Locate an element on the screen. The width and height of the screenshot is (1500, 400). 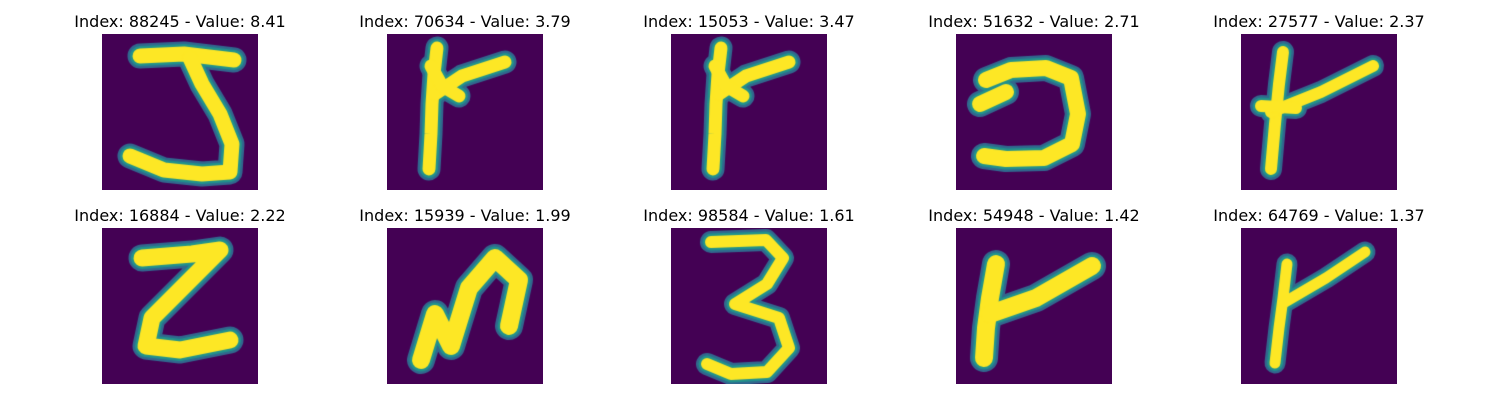
panel-title: Index: 27577 - Value: 2.37 is located at coordinates (1319, 21).